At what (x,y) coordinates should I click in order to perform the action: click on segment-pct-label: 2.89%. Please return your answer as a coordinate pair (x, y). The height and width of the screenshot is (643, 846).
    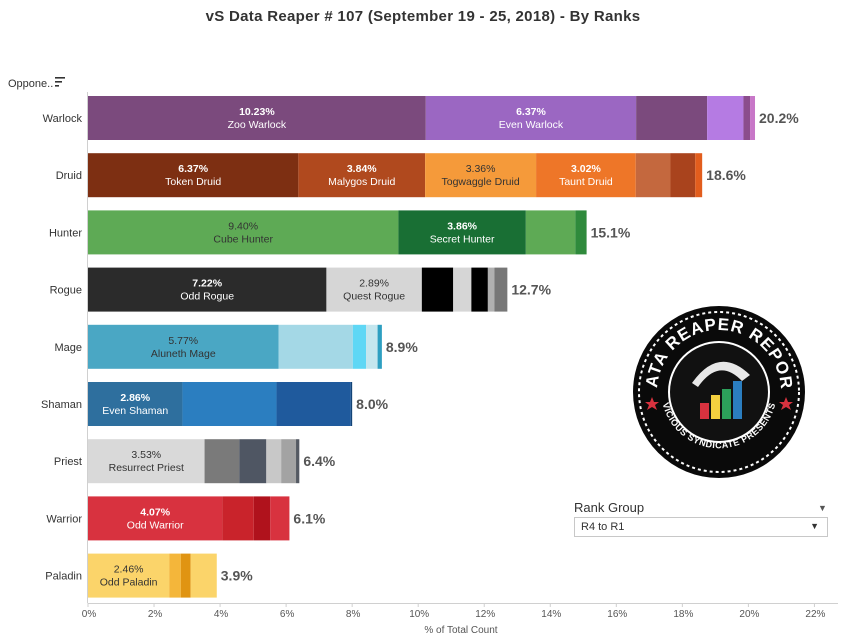
    Looking at the image, I should click on (374, 284).